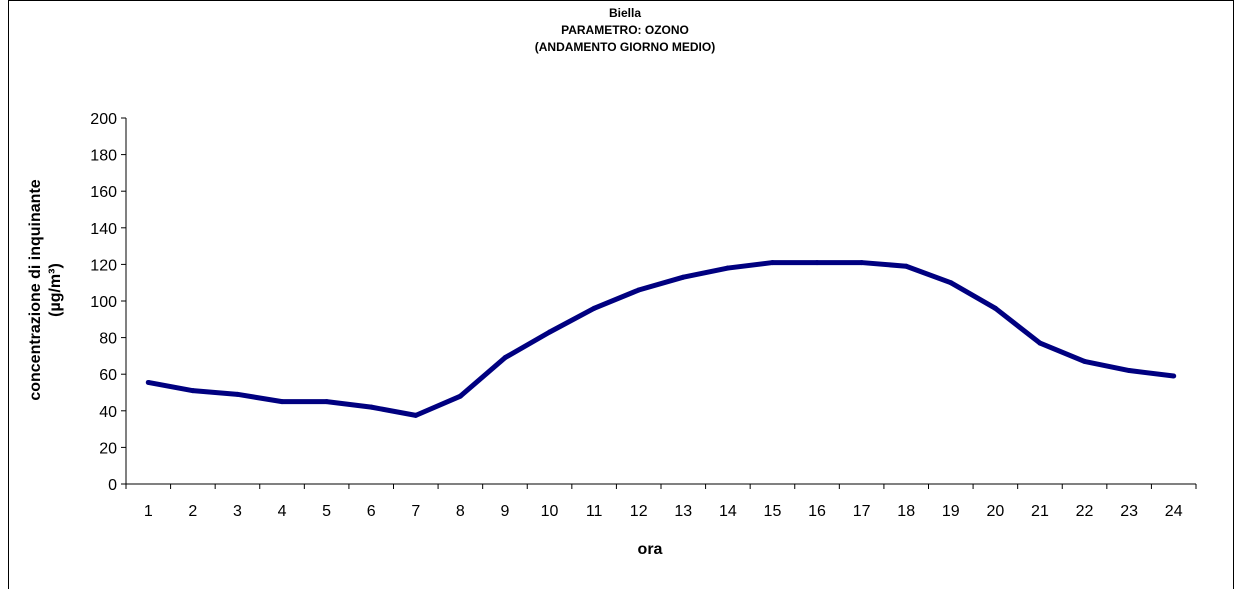 This screenshot has width=1236, height=591. I want to click on x-tick-label: 24, so click(1174, 511).